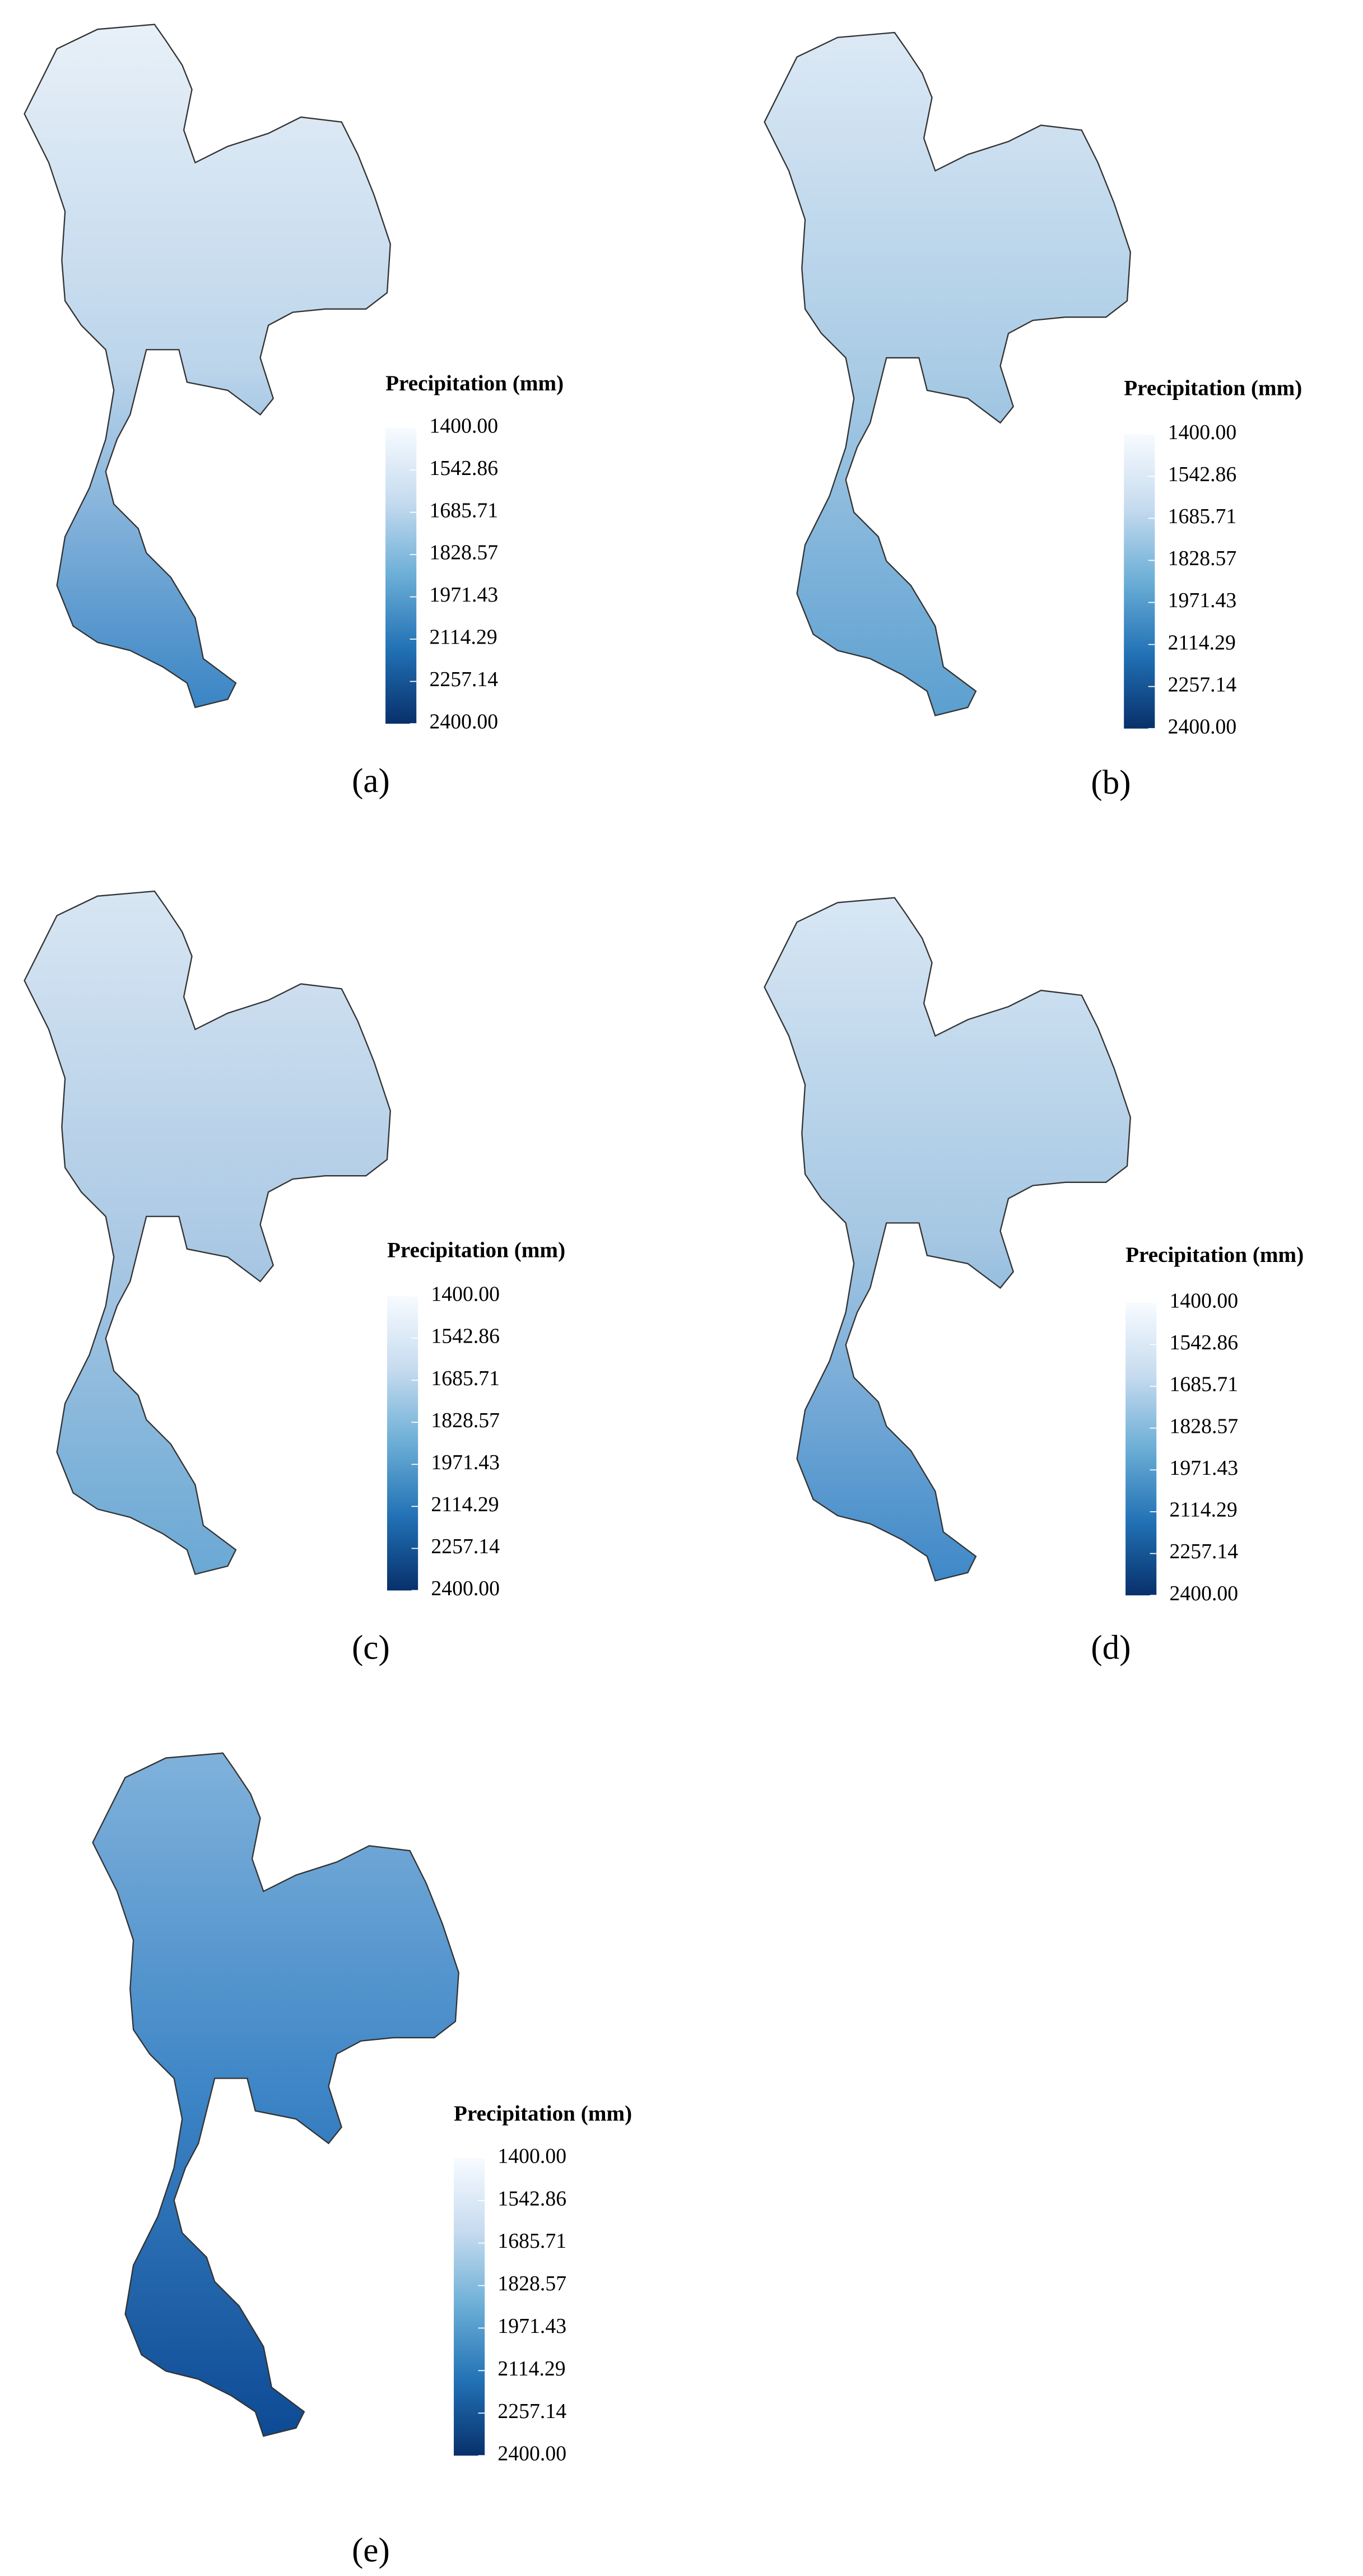  I want to click on caption: (e), so click(371, 2550).